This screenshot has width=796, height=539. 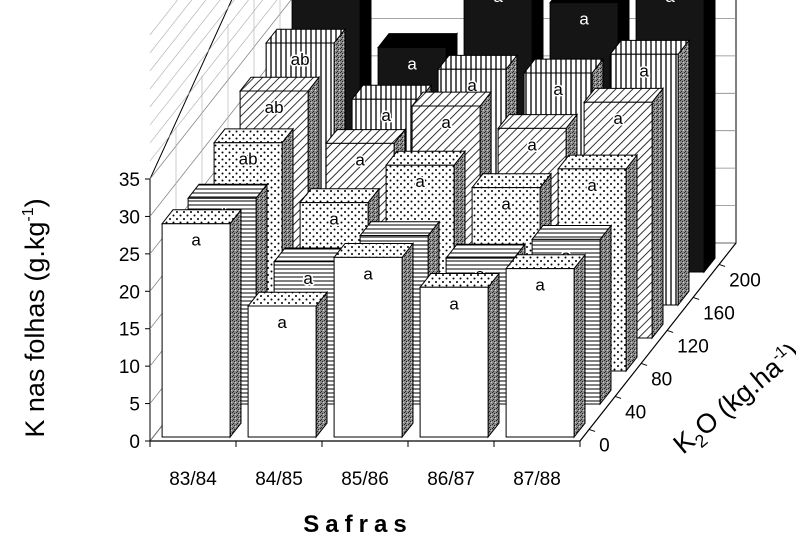 I want to click on x-axis-label: Safras, so click(x=357, y=524).